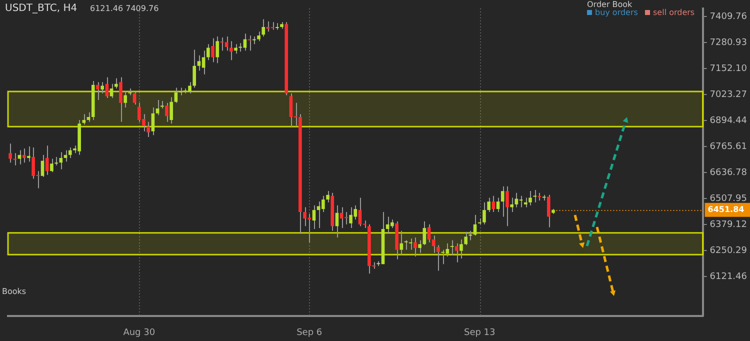  Describe the element at coordinates (728, 199) in the screenshot. I see `y-tick-label: 6507.95` at that location.